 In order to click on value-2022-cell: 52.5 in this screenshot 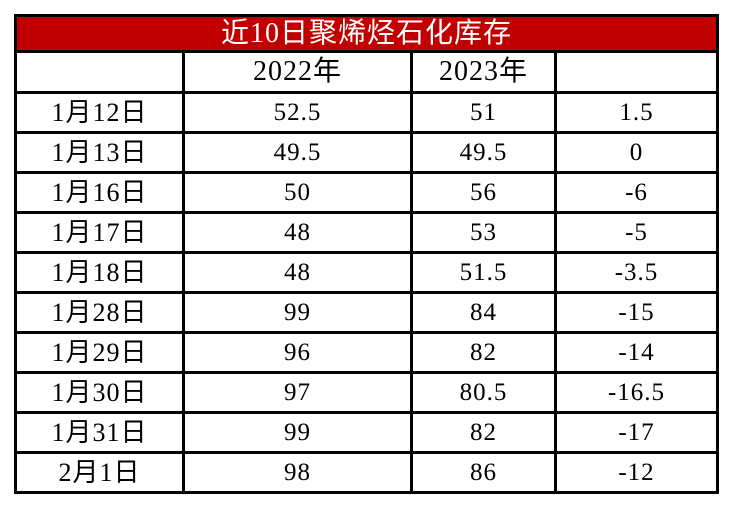, I will do `click(297, 112)`.